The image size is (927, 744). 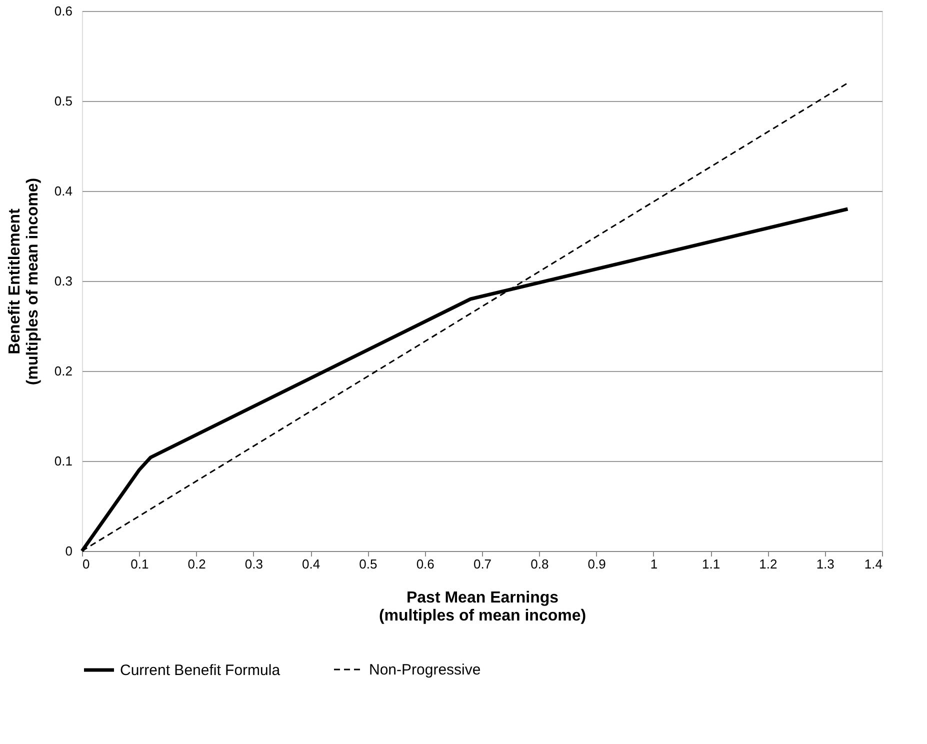 What do you see at coordinates (873, 564) in the screenshot?
I see `x-tick-label: 1.4` at bounding box center [873, 564].